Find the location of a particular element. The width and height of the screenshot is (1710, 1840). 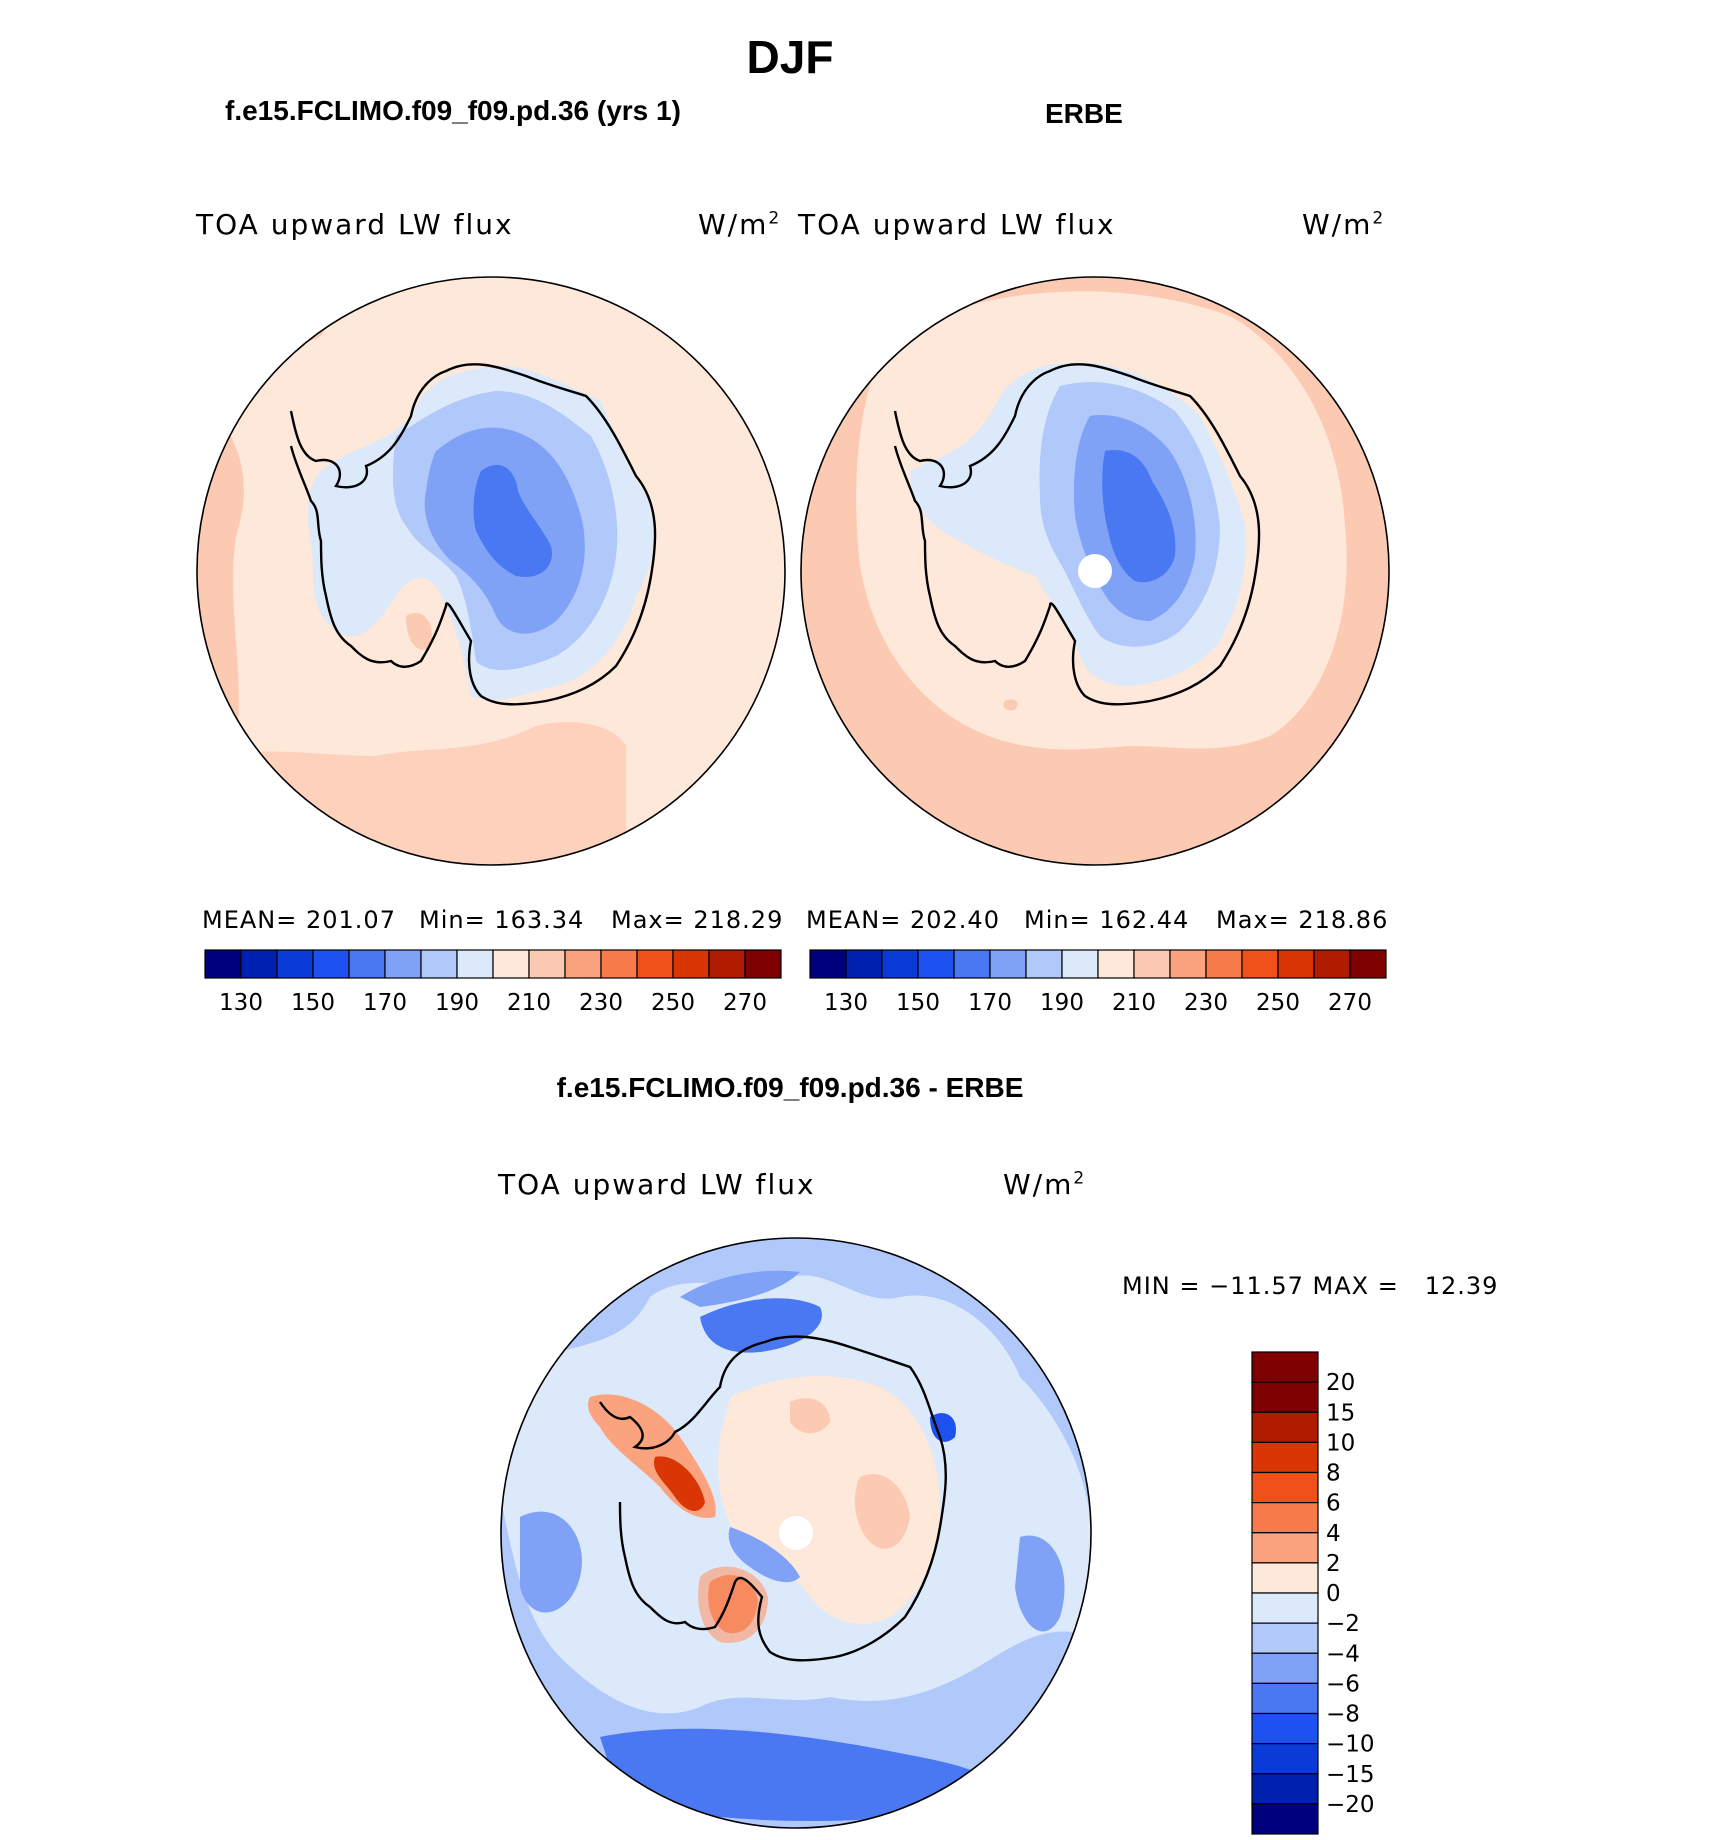

right-units: W/m is located at coordinates (1337, 224).